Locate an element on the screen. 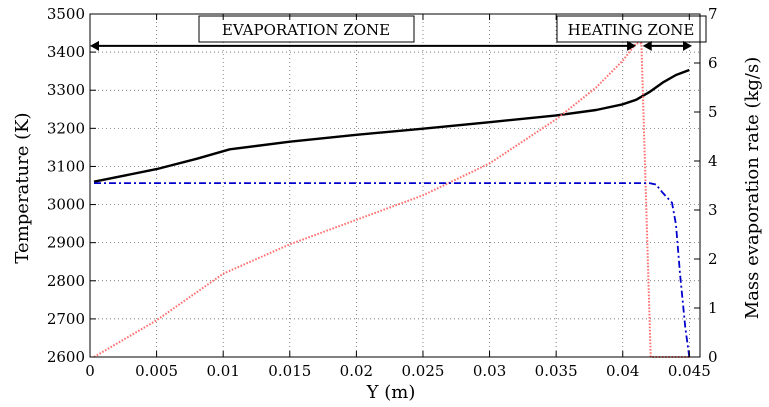 The image size is (769, 407). x-tick-label: 0.02 is located at coordinates (356, 371).